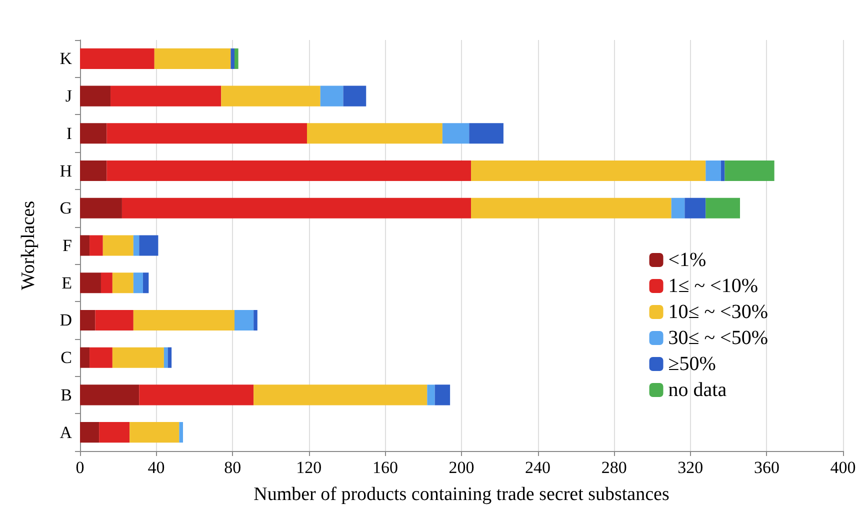  I want to click on x-tick-label: 80, so click(233, 467).